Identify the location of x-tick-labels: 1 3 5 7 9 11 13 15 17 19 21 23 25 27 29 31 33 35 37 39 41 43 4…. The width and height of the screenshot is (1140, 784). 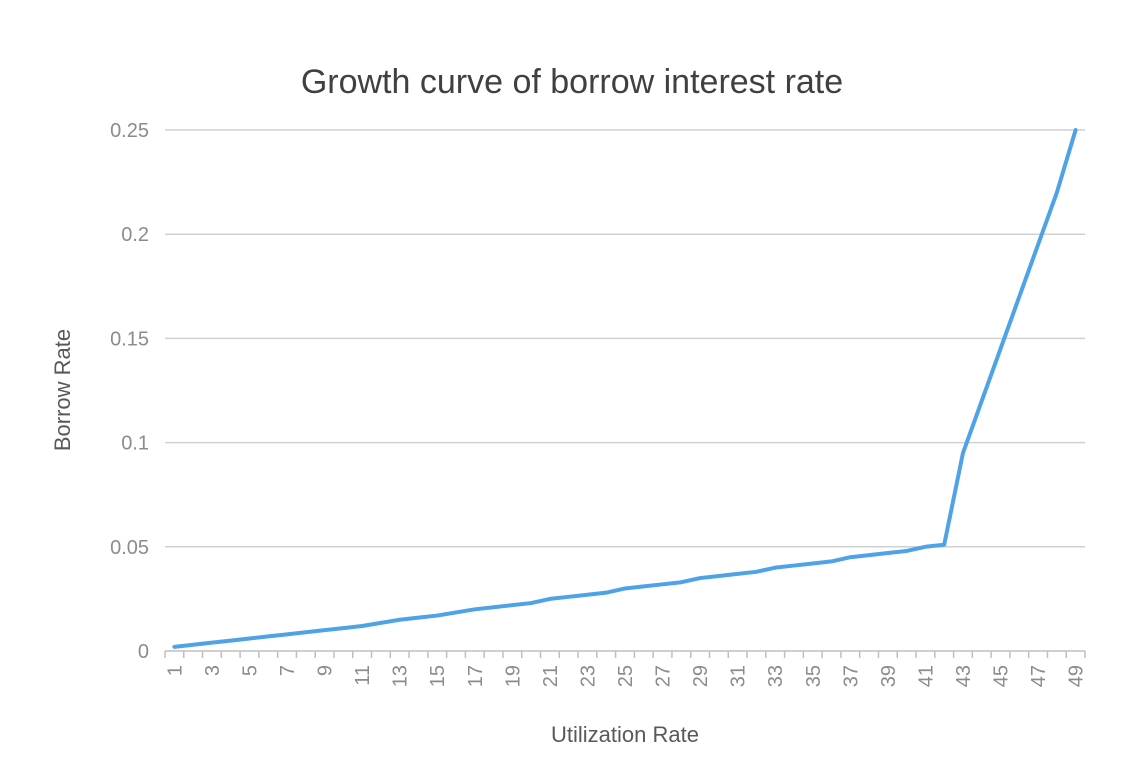
(625, 676).